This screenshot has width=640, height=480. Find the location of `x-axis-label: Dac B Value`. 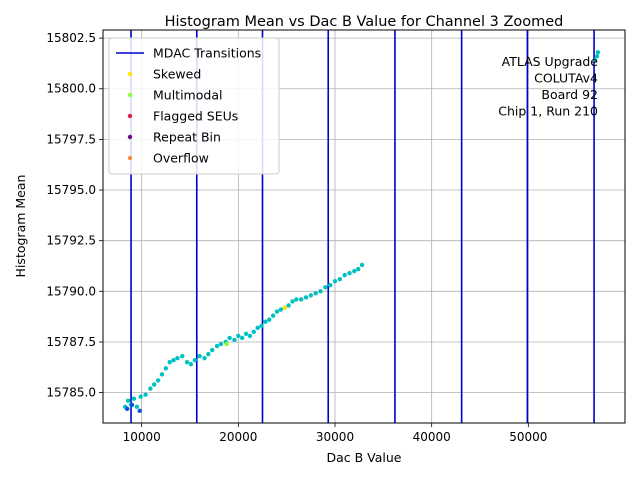

x-axis-label: Dac B Value is located at coordinates (363, 457).